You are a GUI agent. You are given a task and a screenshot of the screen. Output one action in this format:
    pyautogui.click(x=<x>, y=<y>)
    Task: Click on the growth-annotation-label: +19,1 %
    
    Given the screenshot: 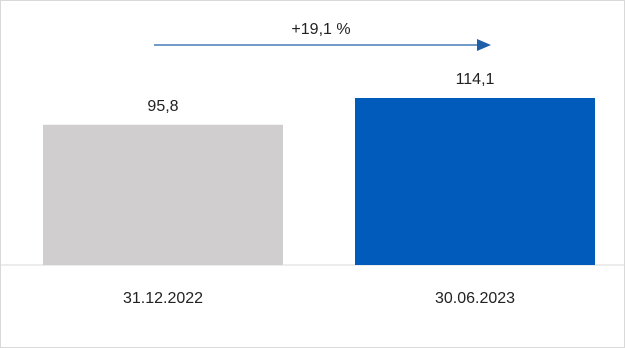 What is the action you would take?
    pyautogui.click(x=320, y=29)
    